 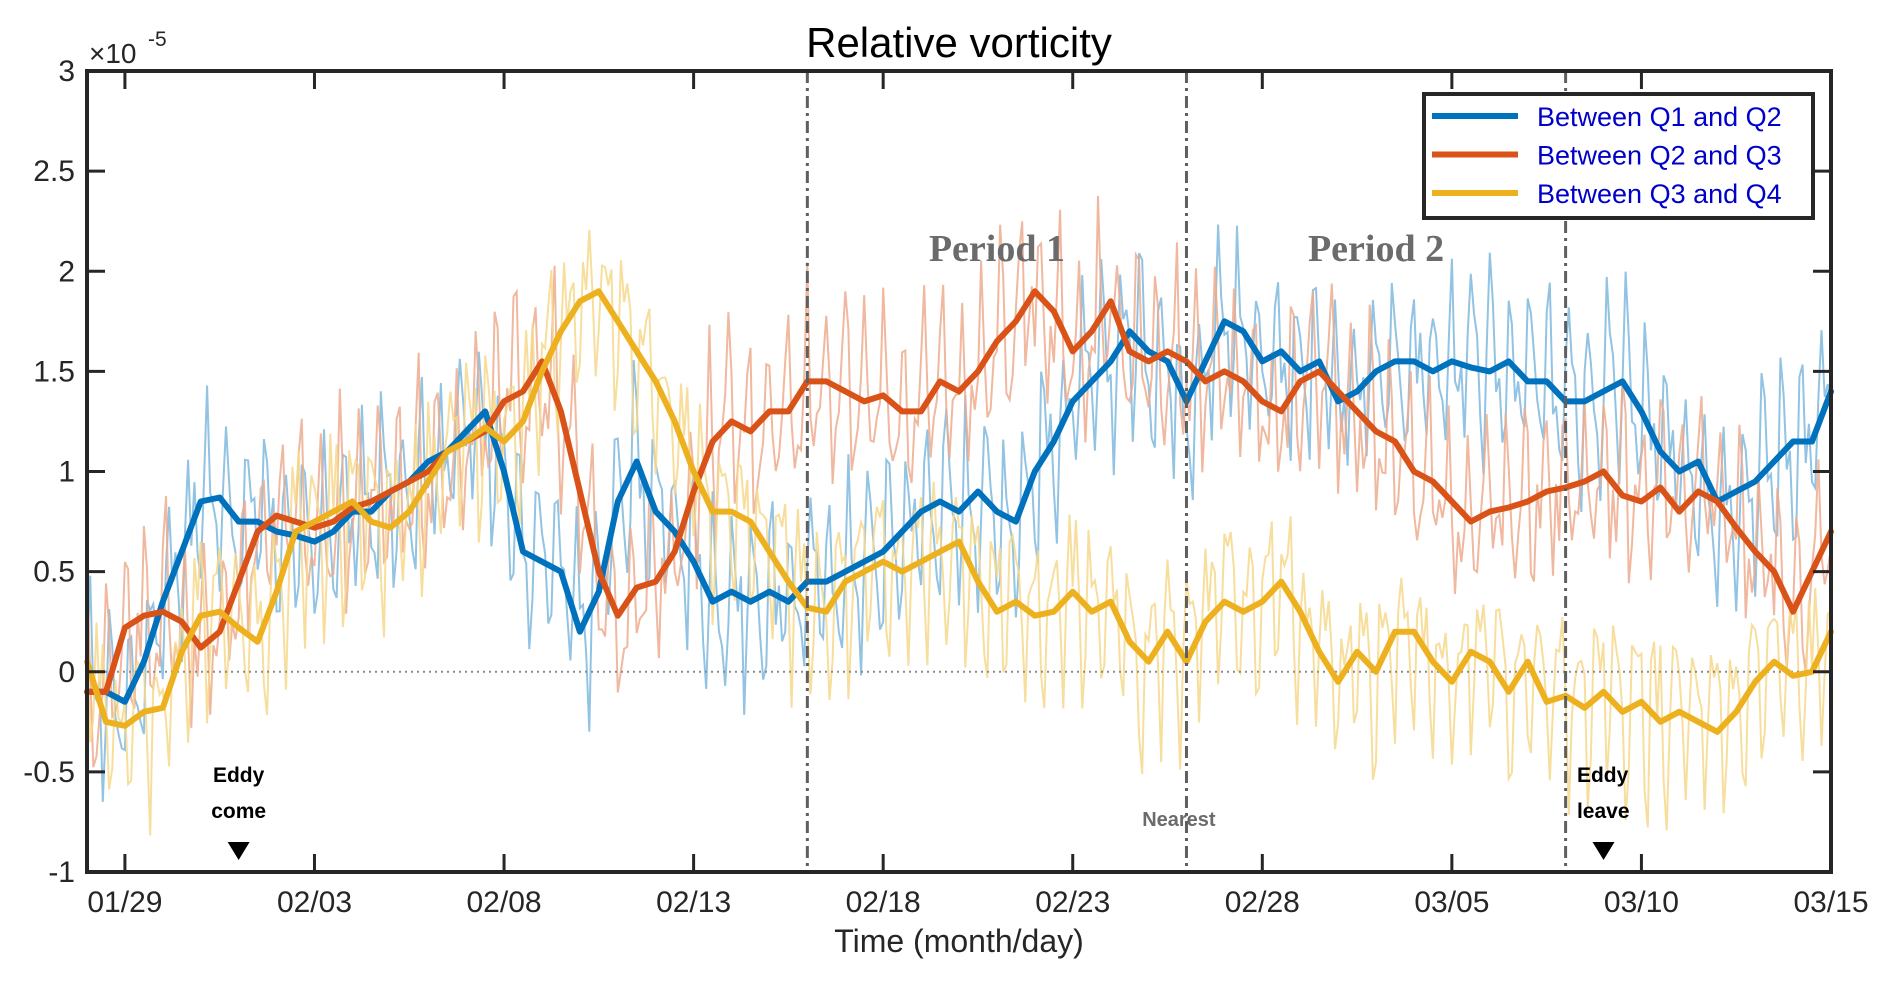 What do you see at coordinates (693, 902) in the screenshot?
I see `x-tick-label: 02/13` at bounding box center [693, 902].